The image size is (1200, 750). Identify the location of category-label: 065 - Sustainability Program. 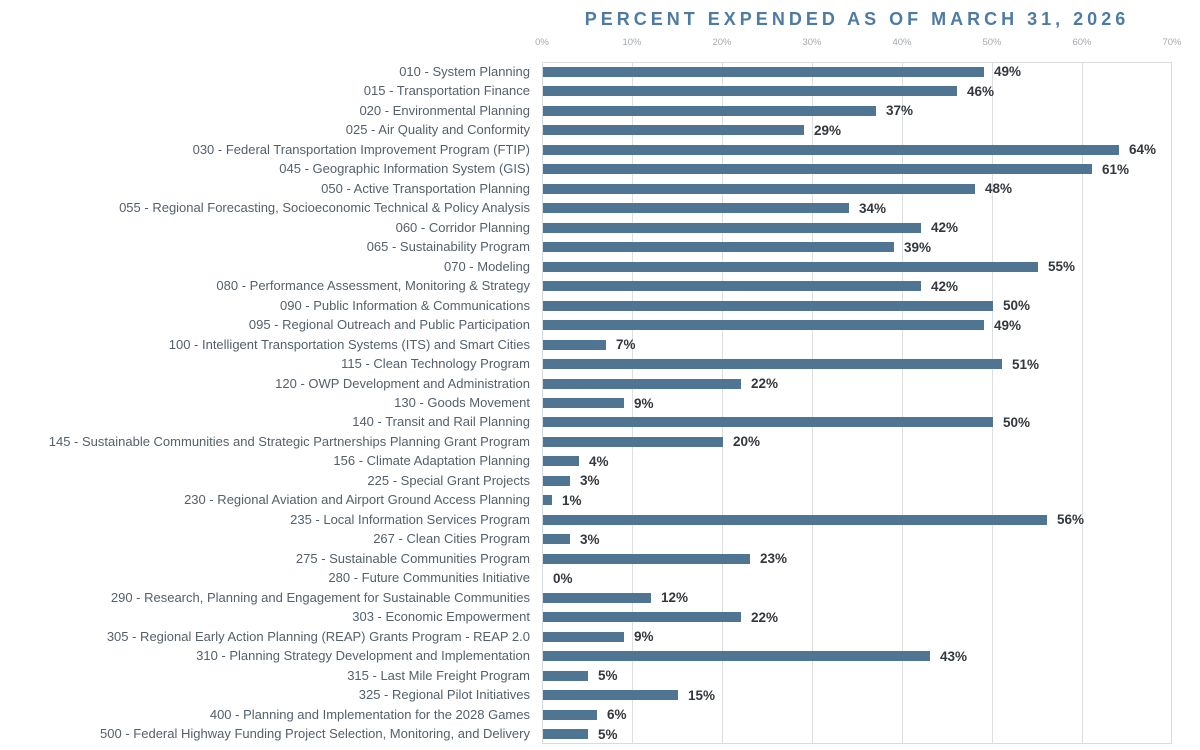
(448, 247).